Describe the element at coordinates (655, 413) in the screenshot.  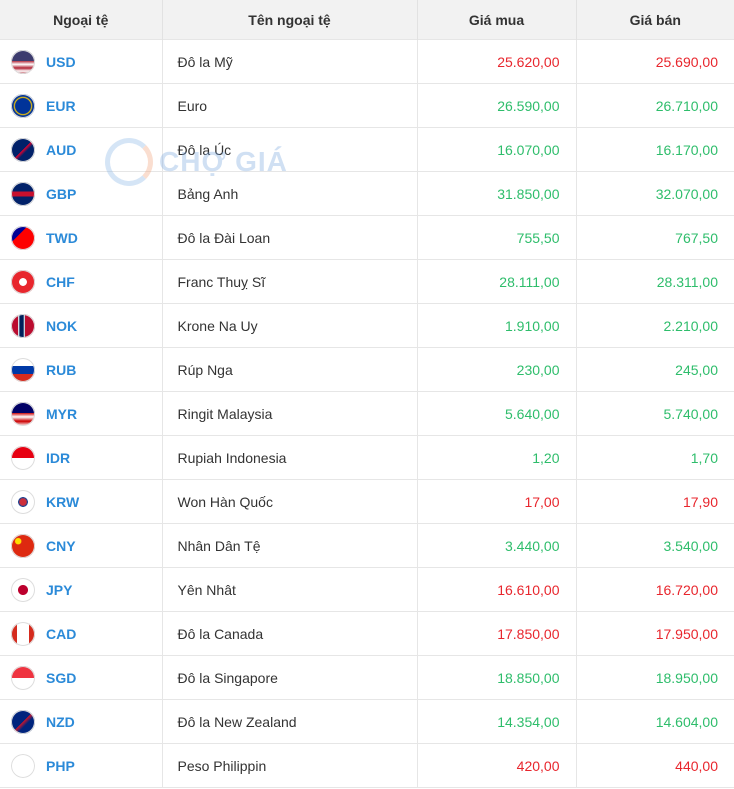
I see `sell-price: 5.740,00` at that location.